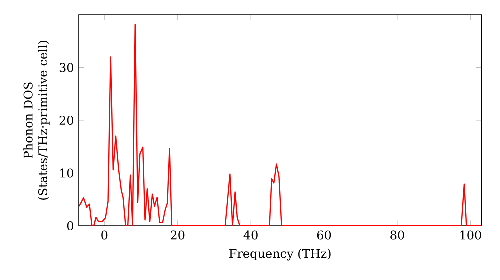 The width and height of the screenshot is (500, 280). I want to click on y-tick-label: 0, so click(70, 226).